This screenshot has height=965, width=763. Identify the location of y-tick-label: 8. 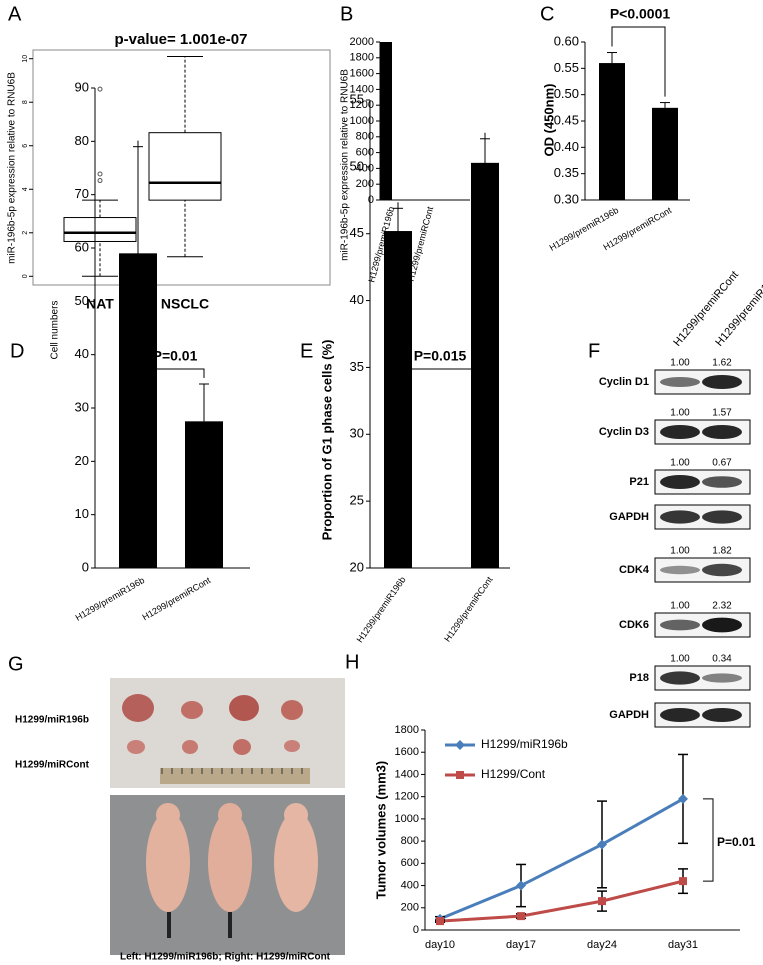
(25, 102).